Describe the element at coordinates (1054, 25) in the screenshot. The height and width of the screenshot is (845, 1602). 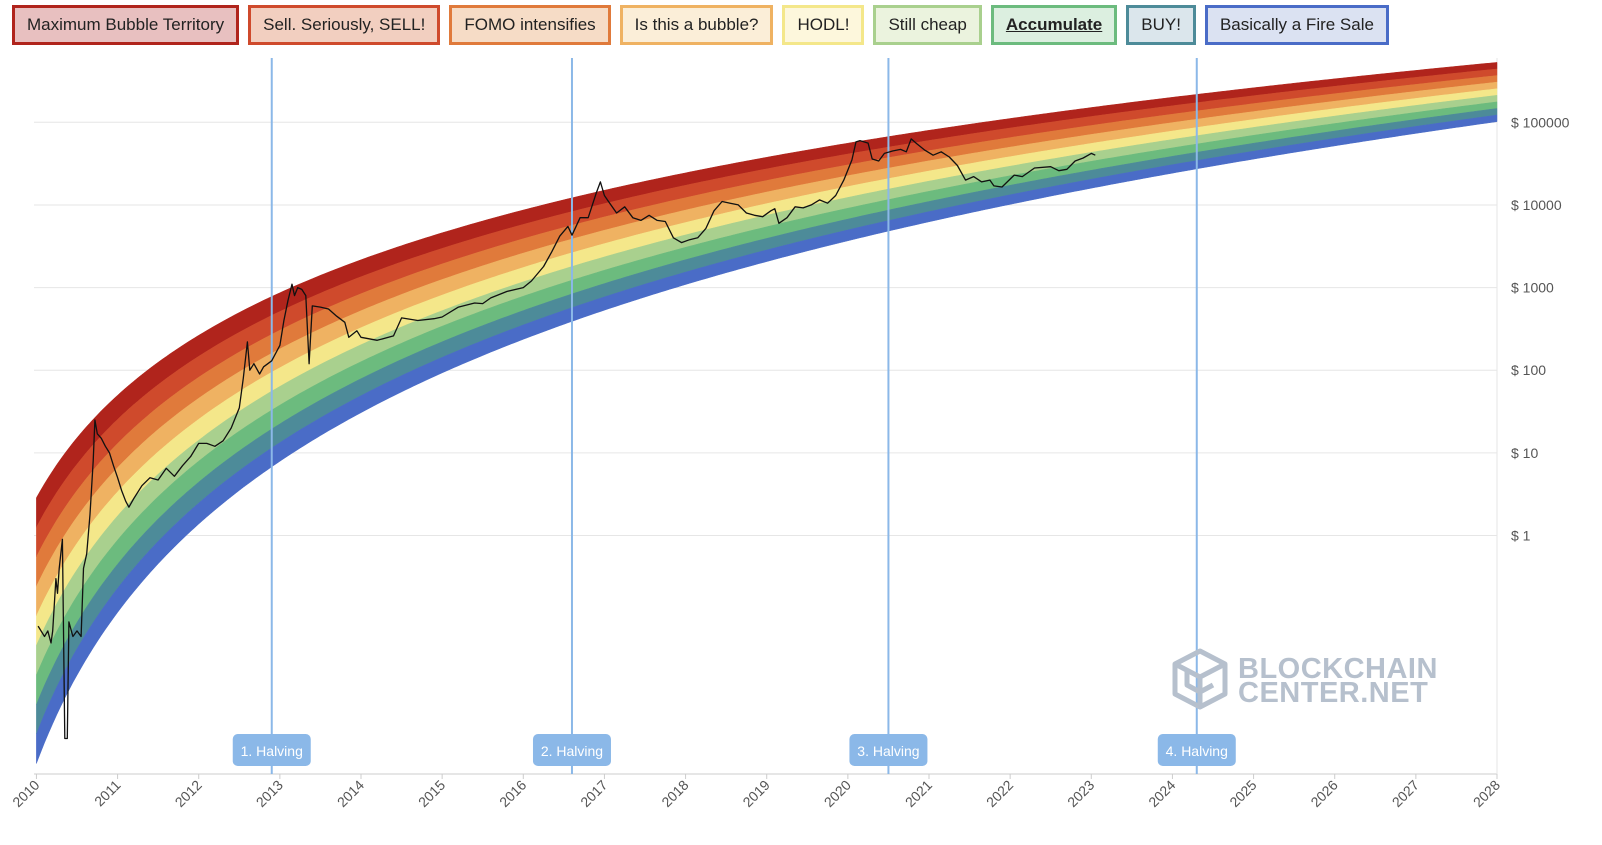
I see `legend-item-7: Accumulate` at that location.